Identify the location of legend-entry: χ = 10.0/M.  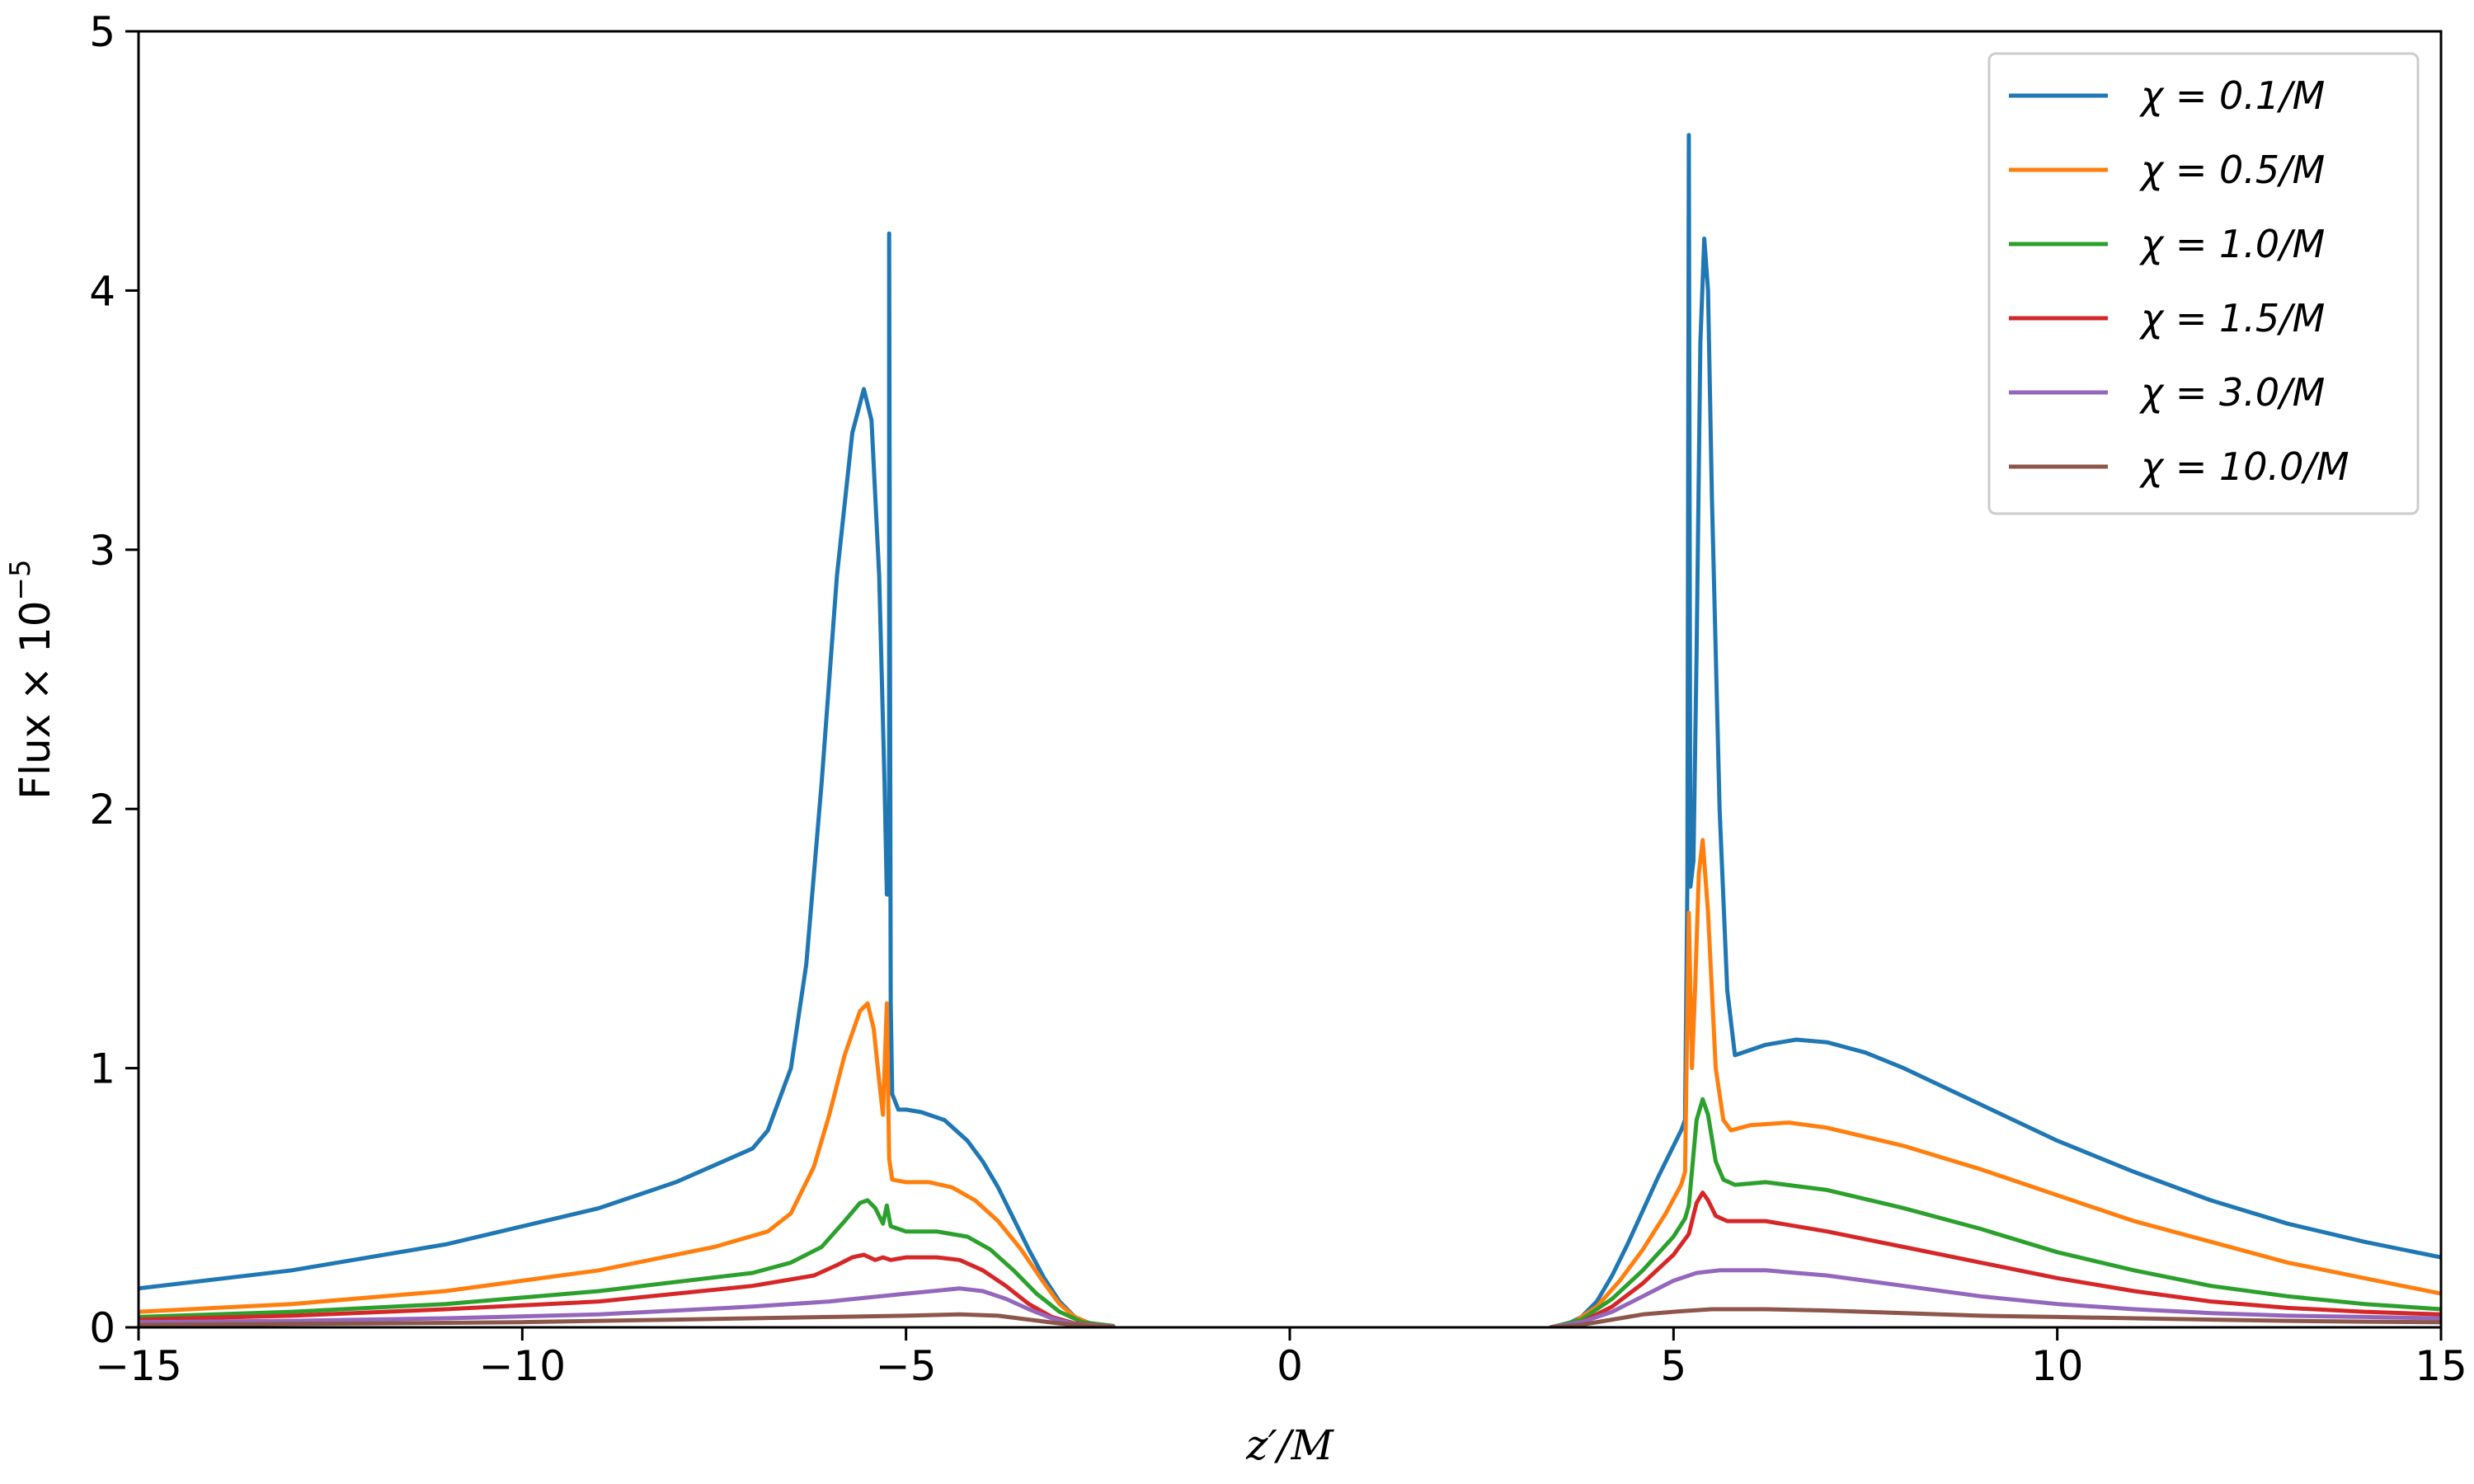
(2243, 467).